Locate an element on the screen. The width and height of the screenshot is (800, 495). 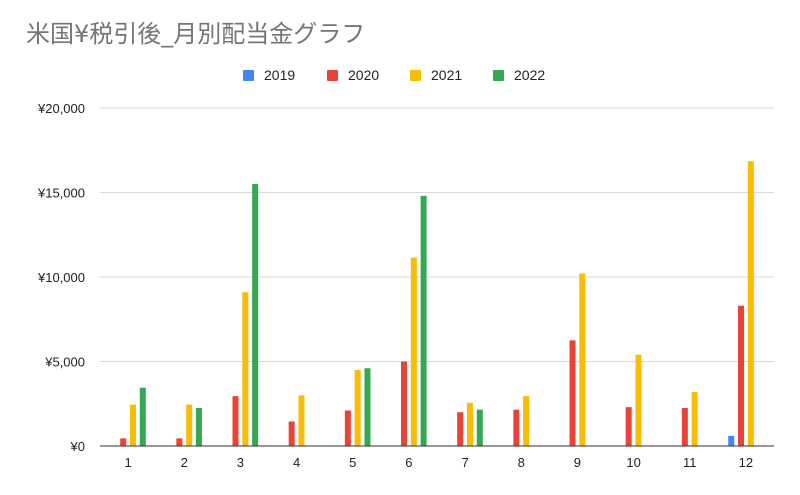
legend-label: 2022 is located at coordinates (530, 75).